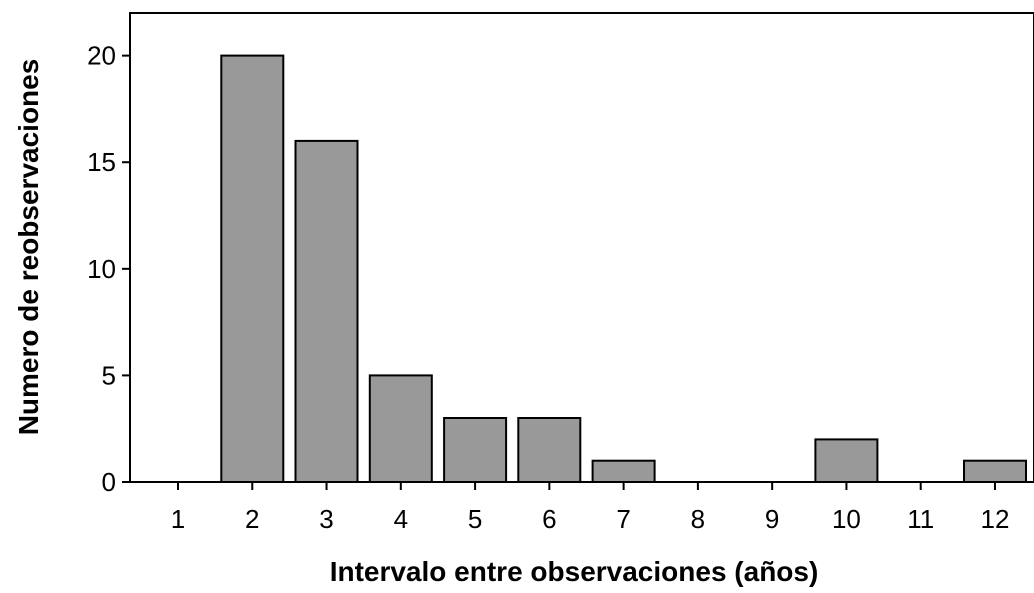  Describe the element at coordinates (326, 519) in the screenshot. I see `x-tick-label-3: 3` at that location.